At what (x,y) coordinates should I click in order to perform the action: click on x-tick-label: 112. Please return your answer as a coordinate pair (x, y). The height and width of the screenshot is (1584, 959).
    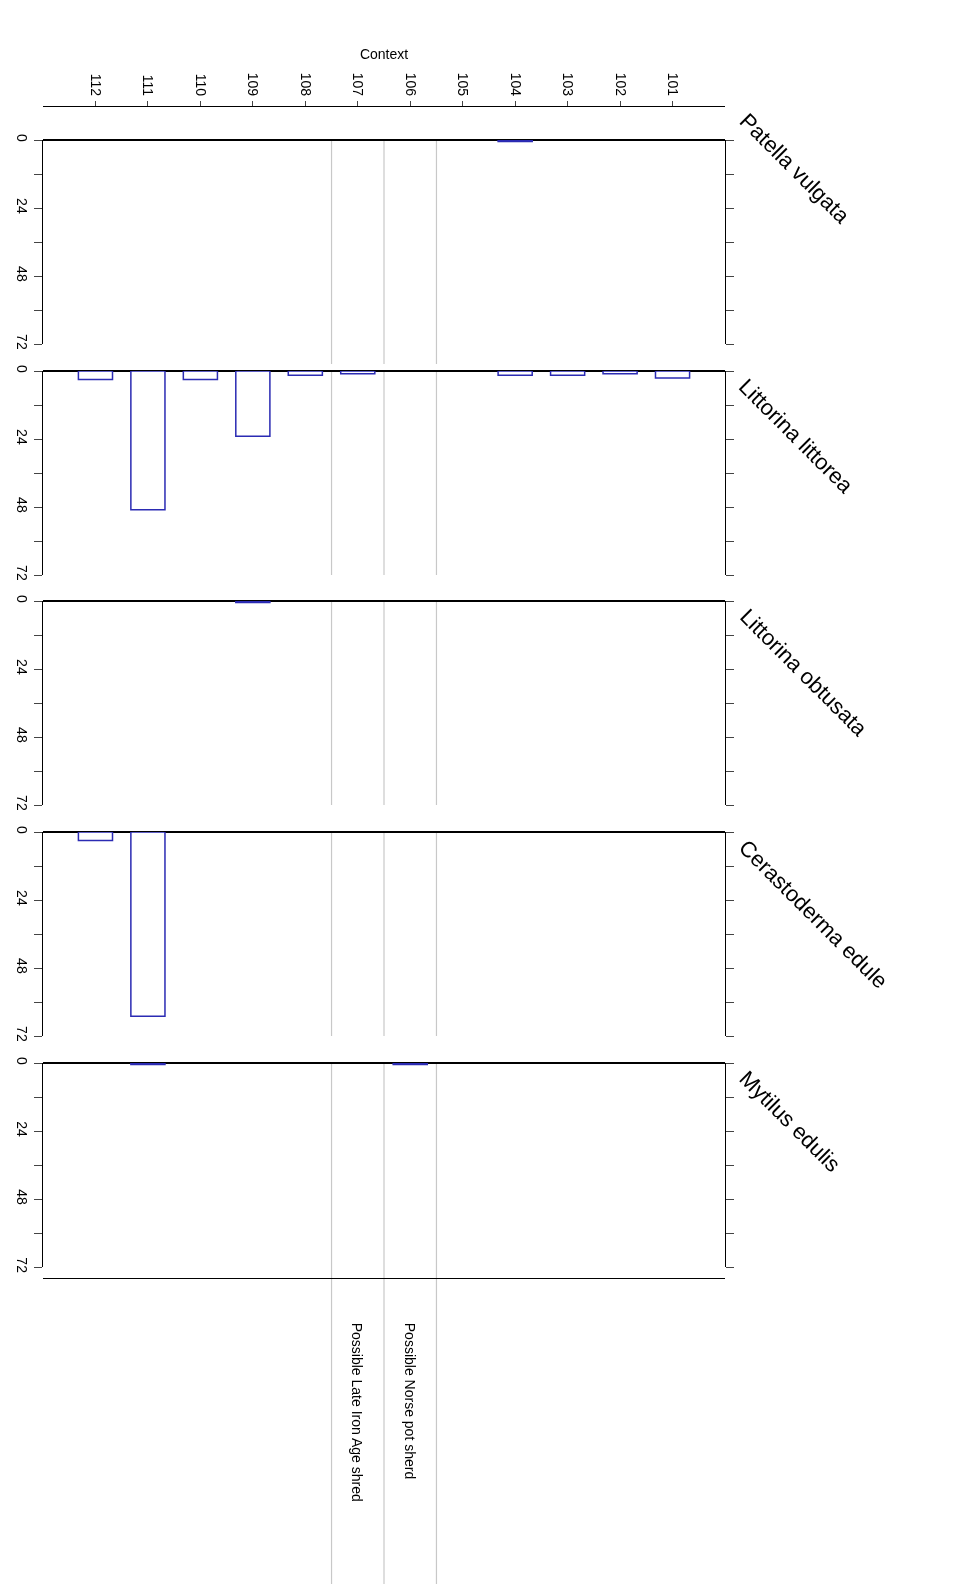
    Looking at the image, I should click on (95, 85).